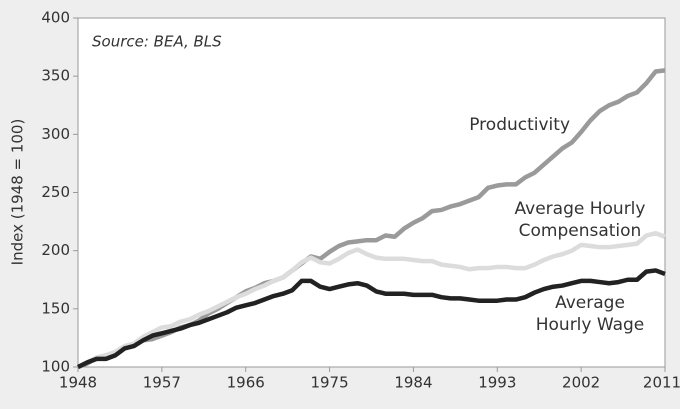 This screenshot has height=409, width=680. Describe the element at coordinates (55, 367) in the screenshot. I see `y-tick-label: 100` at that location.